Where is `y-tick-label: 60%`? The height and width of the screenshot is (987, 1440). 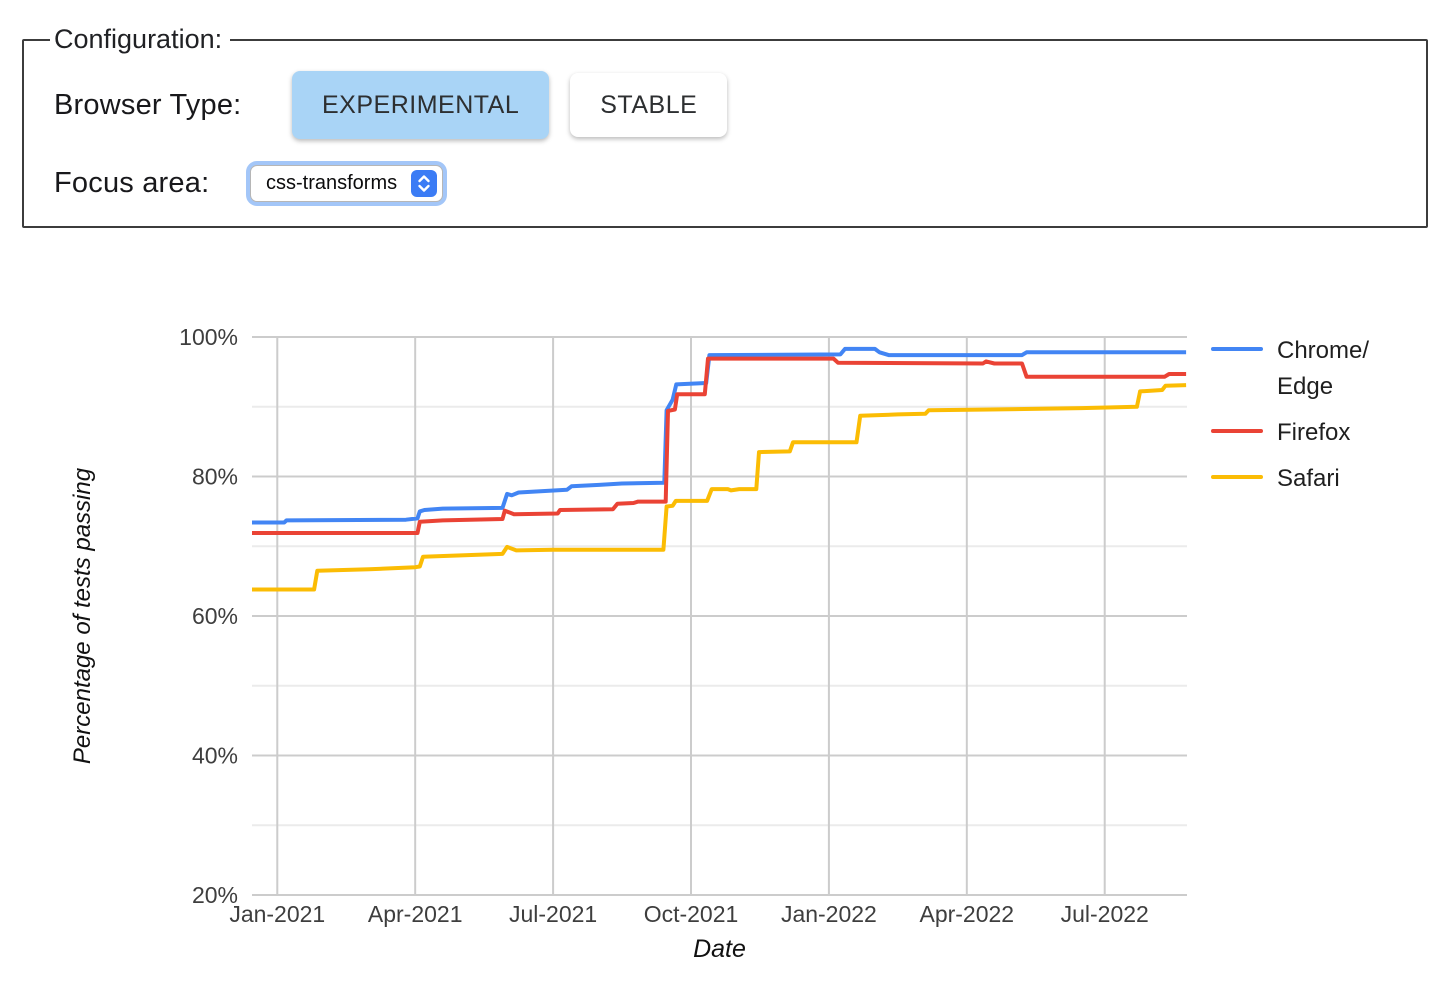 y-tick-label: 60% is located at coordinates (215, 616).